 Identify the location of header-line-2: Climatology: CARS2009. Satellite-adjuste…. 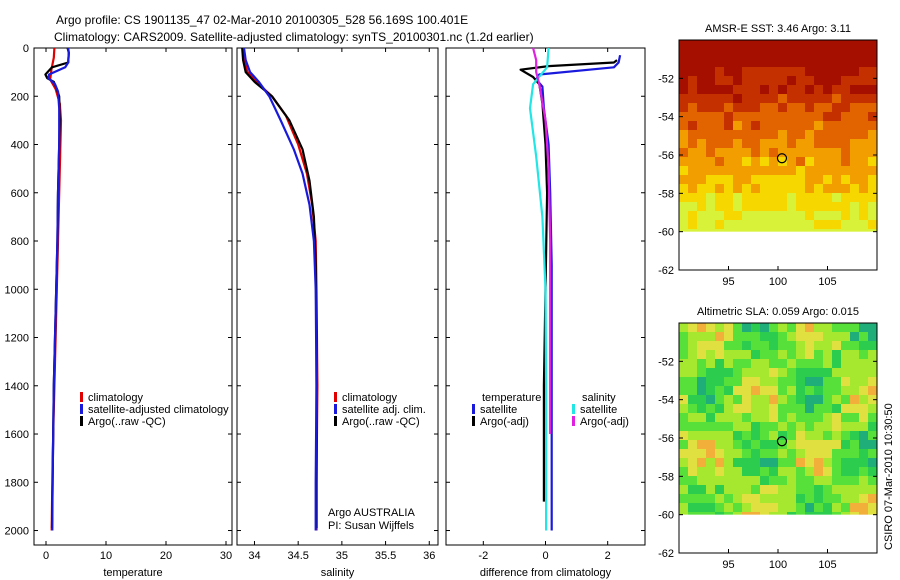
(294, 37).